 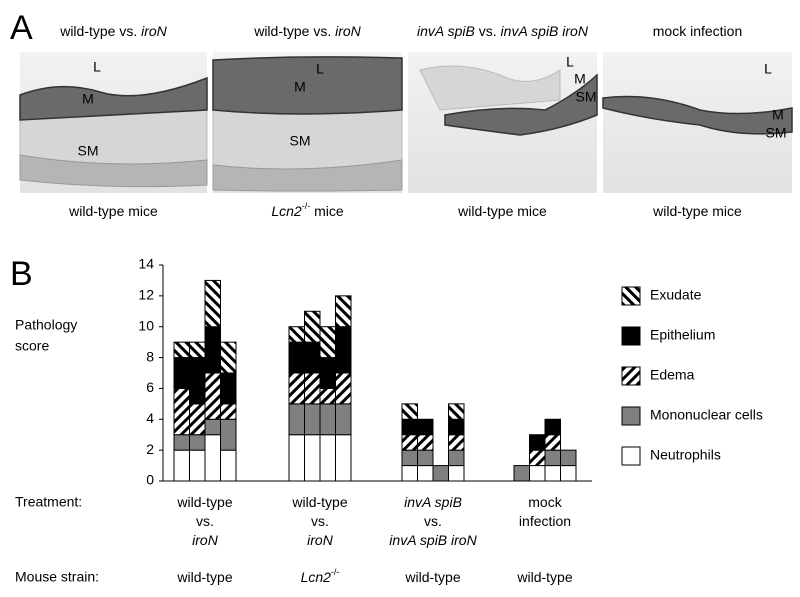 I want to click on panel-title: invA spiB vs. invA spiB iroN, so click(x=503, y=31).